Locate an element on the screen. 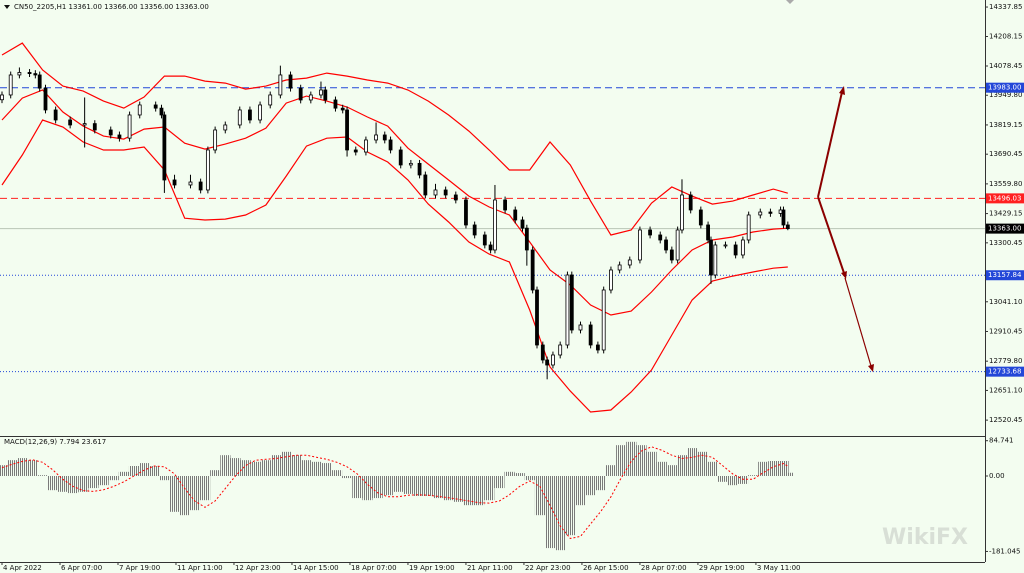 The width and height of the screenshot is (1024, 573). menu-icon is located at coordinates (7, 7).